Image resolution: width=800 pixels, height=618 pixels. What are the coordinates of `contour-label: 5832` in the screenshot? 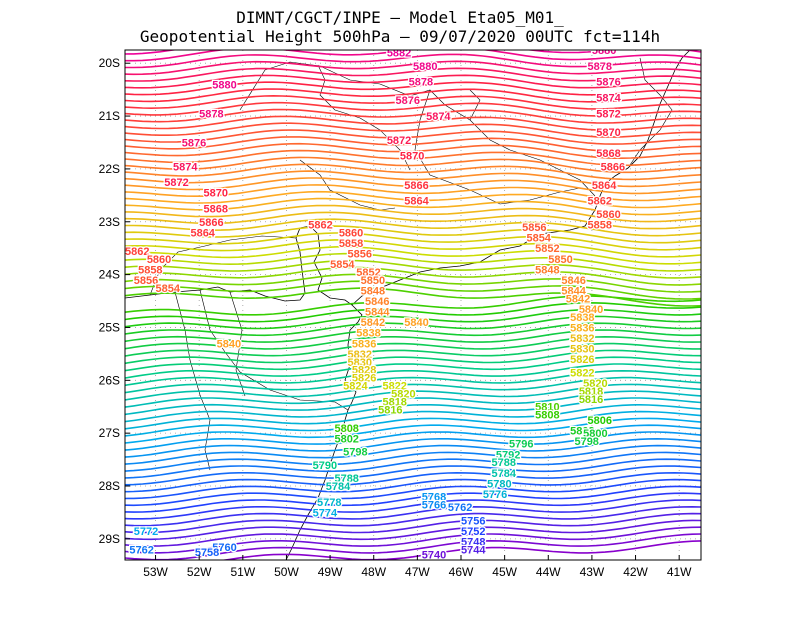 It's located at (582, 339).